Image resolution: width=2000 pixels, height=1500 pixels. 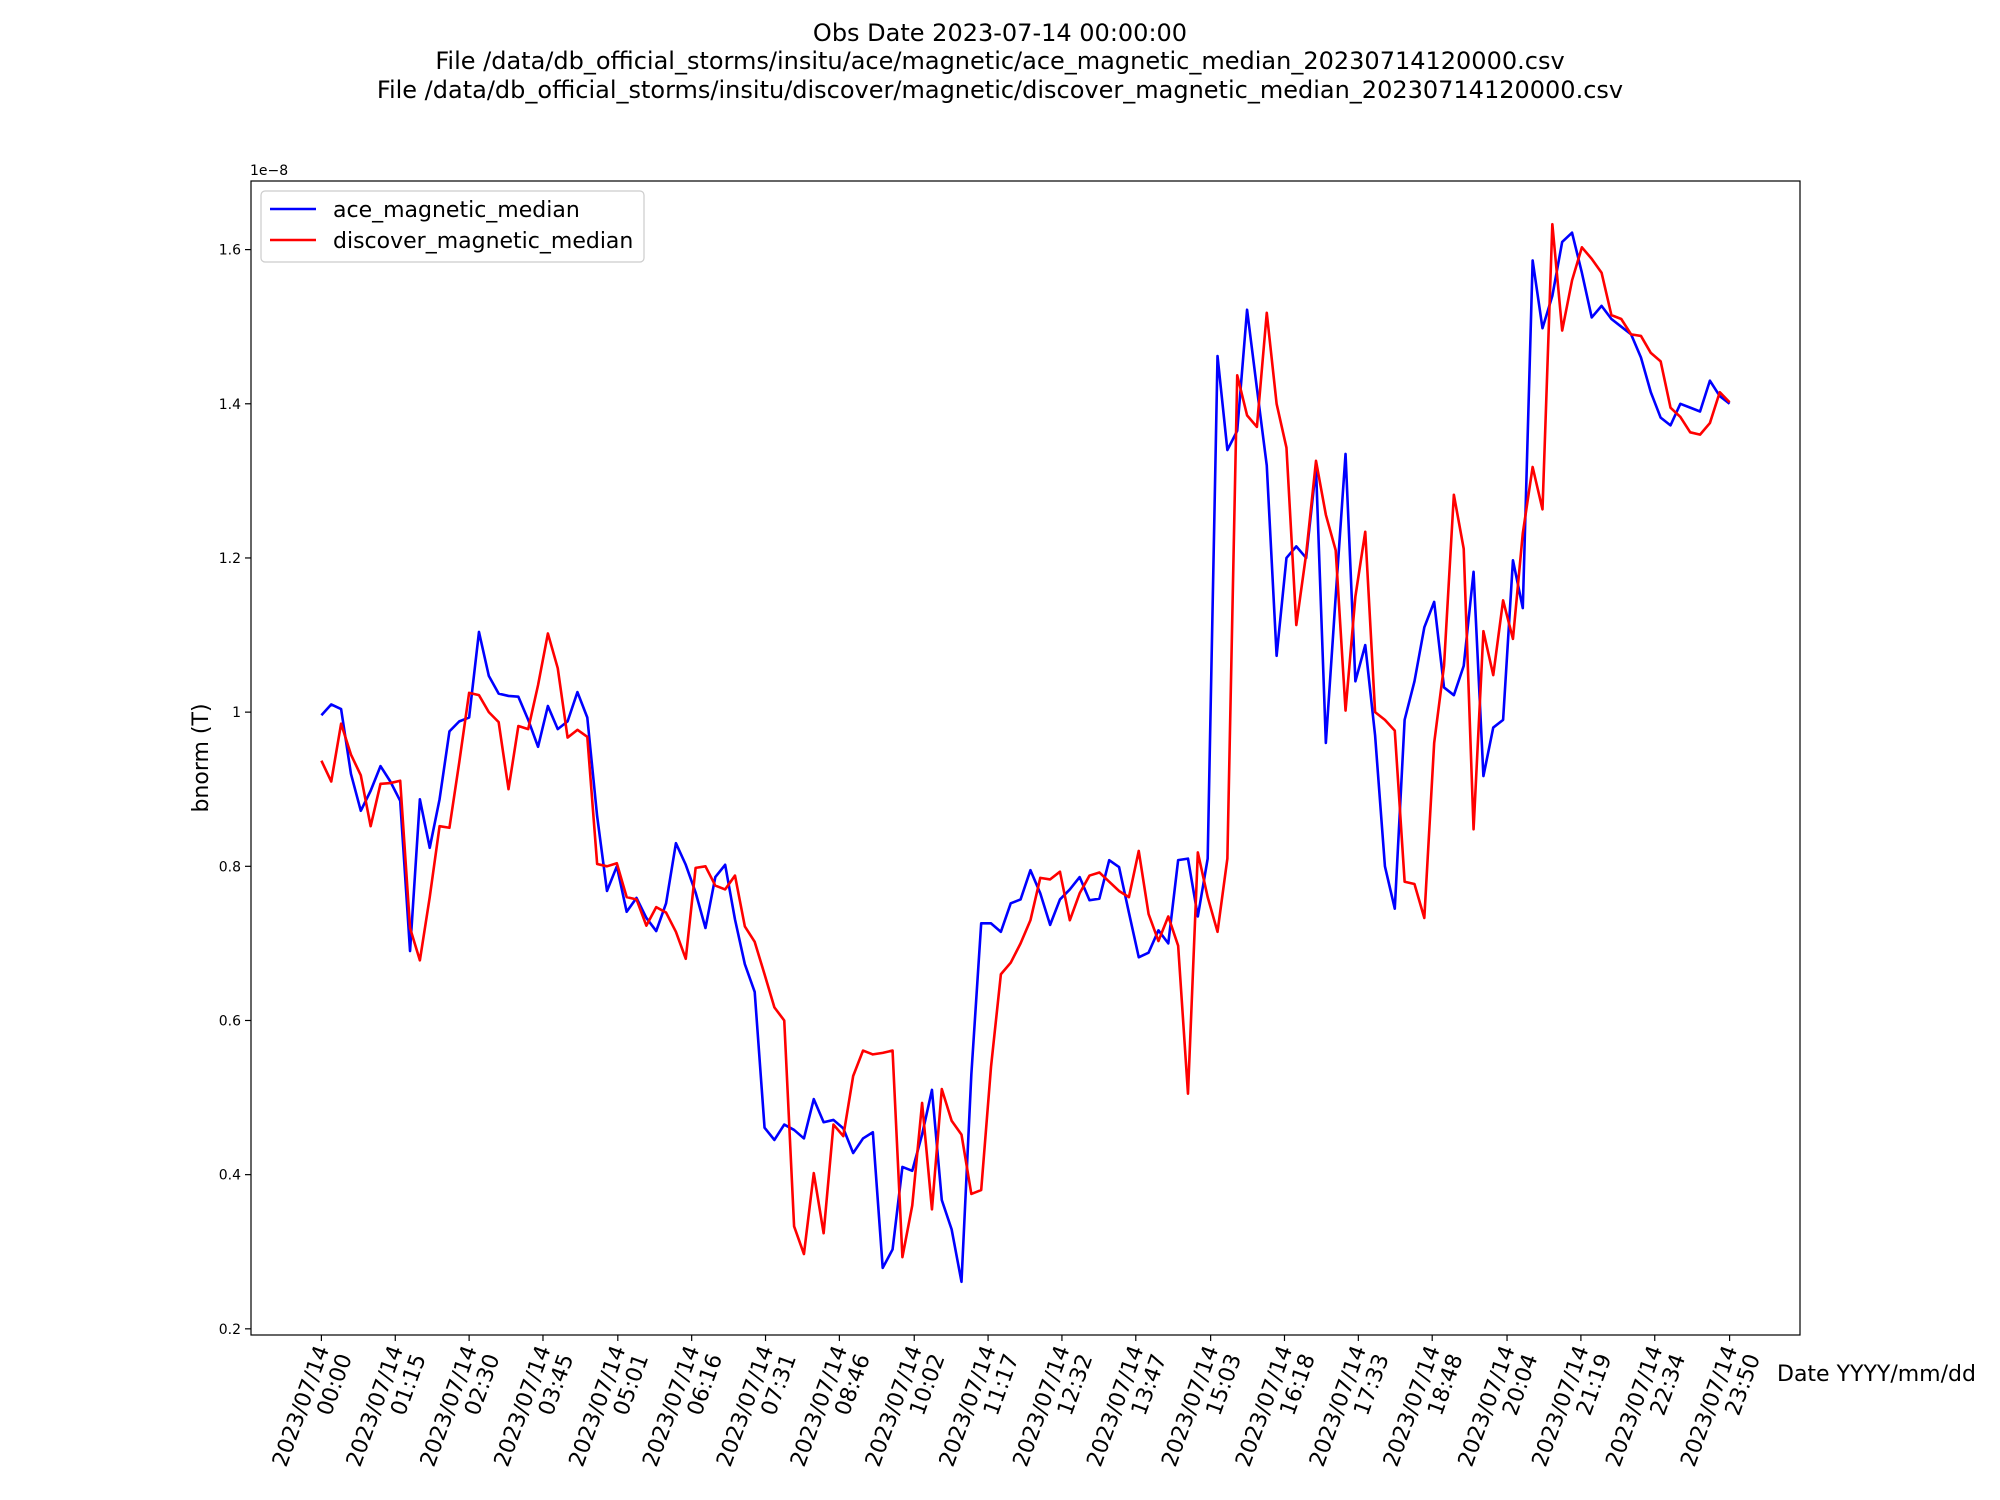 I want to click on legend-box, so click(x=452, y=226).